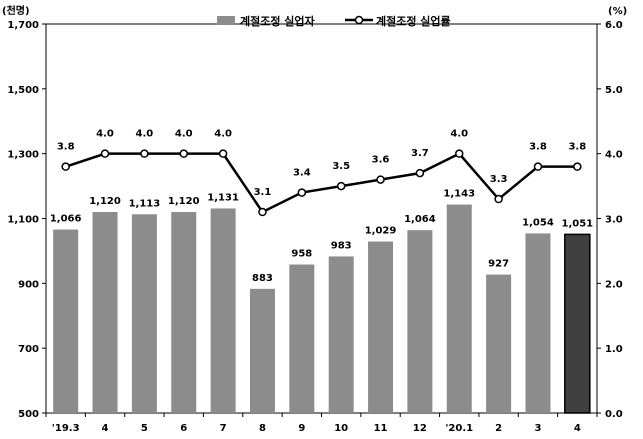 Image resolution: width=643 pixels, height=439 pixels. What do you see at coordinates (381, 160) in the screenshot?
I see `line-value-label: 3.6` at bounding box center [381, 160].